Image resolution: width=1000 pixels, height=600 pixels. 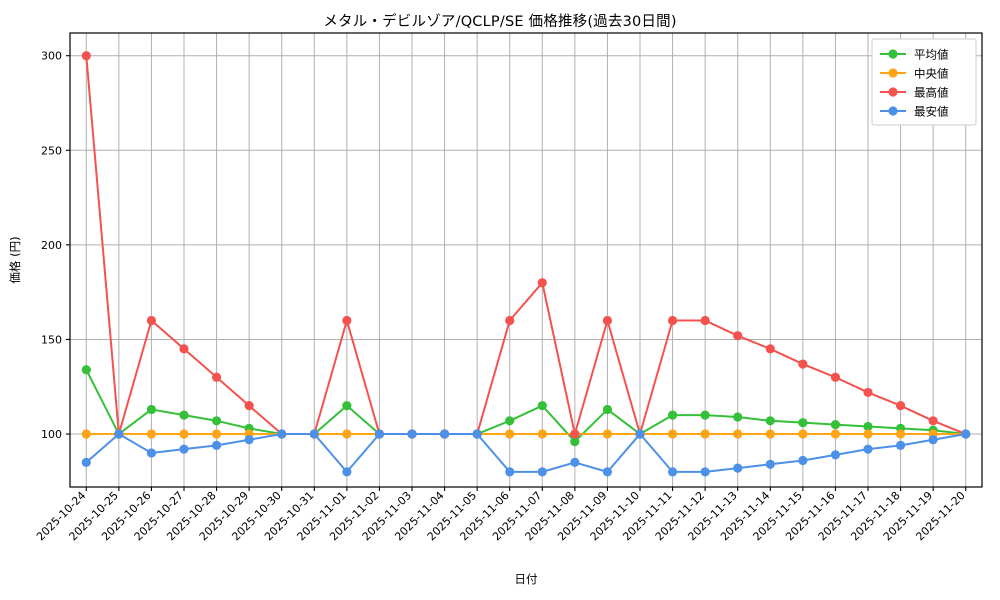 I want to click on legend-item: 最高値, so click(x=914, y=93).